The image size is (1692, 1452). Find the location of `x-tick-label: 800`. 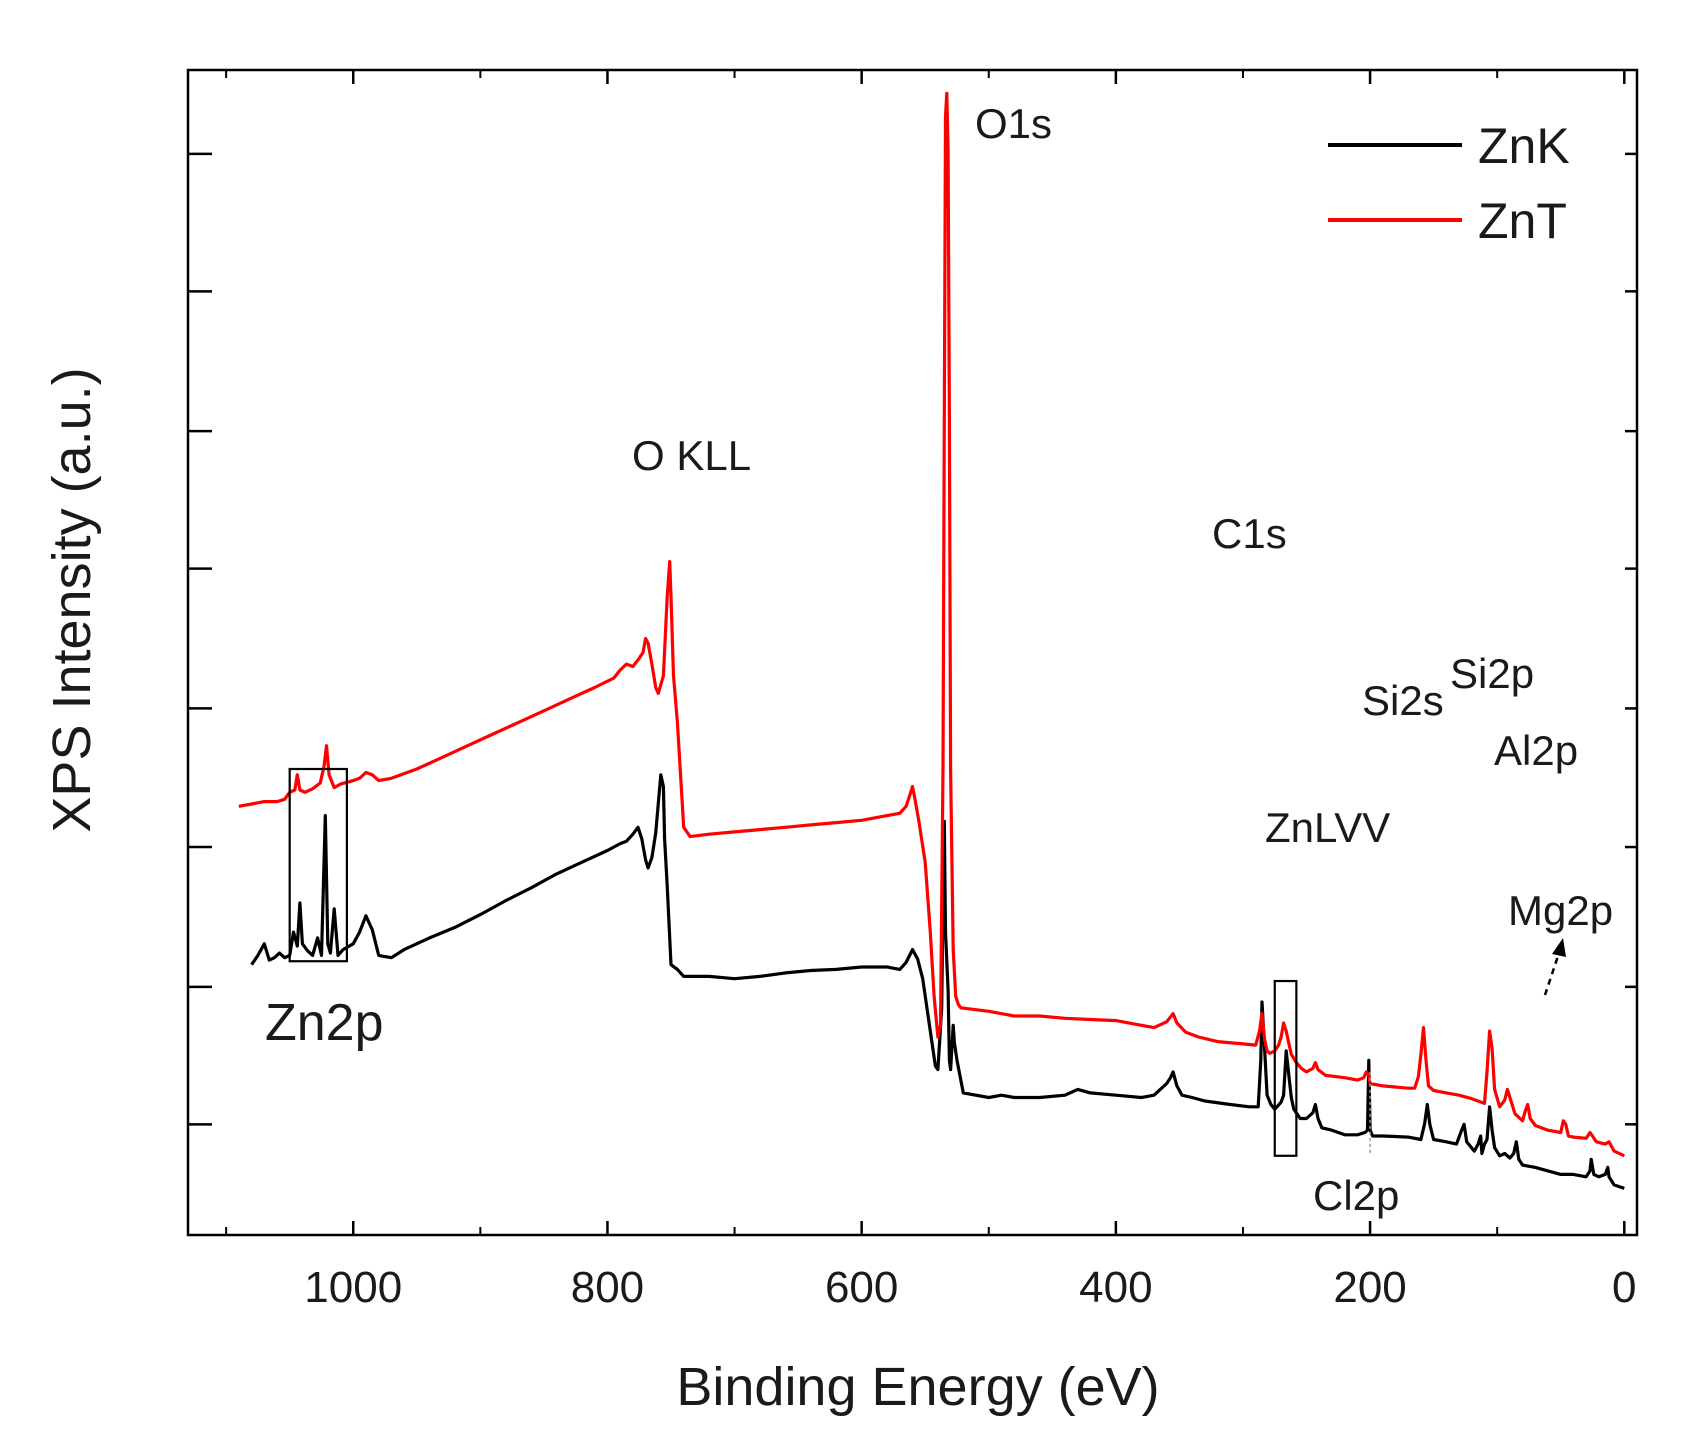

x-tick-label: 800 is located at coordinates (607, 1287).